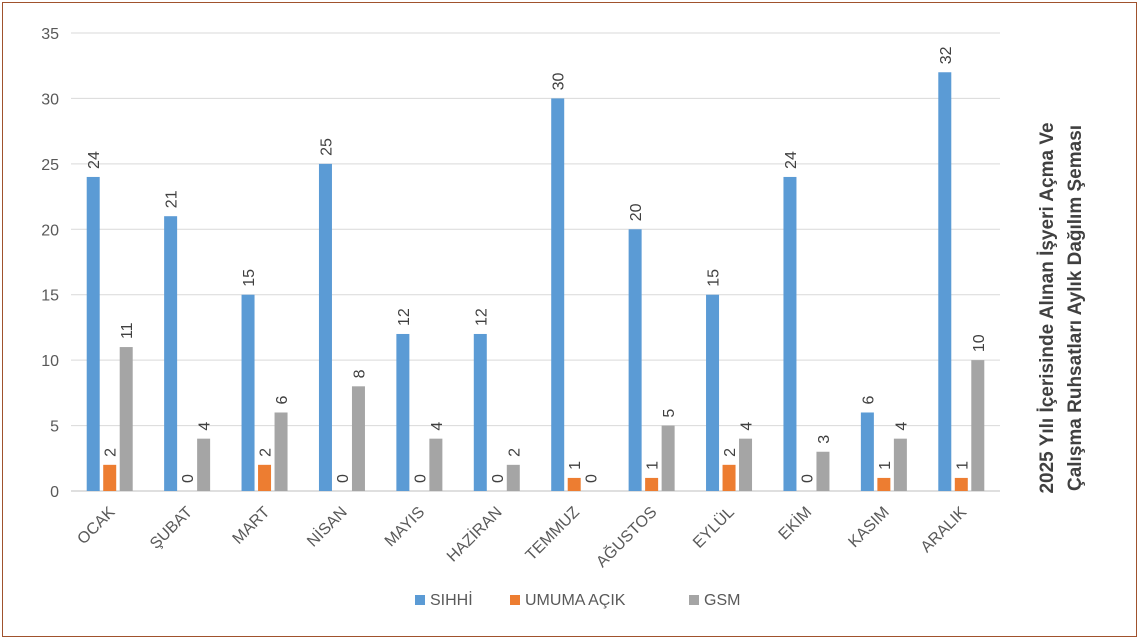 This screenshot has width=1141, height=641. Describe the element at coordinates (127, 330) in the screenshot. I see `data-label: 11` at that location.